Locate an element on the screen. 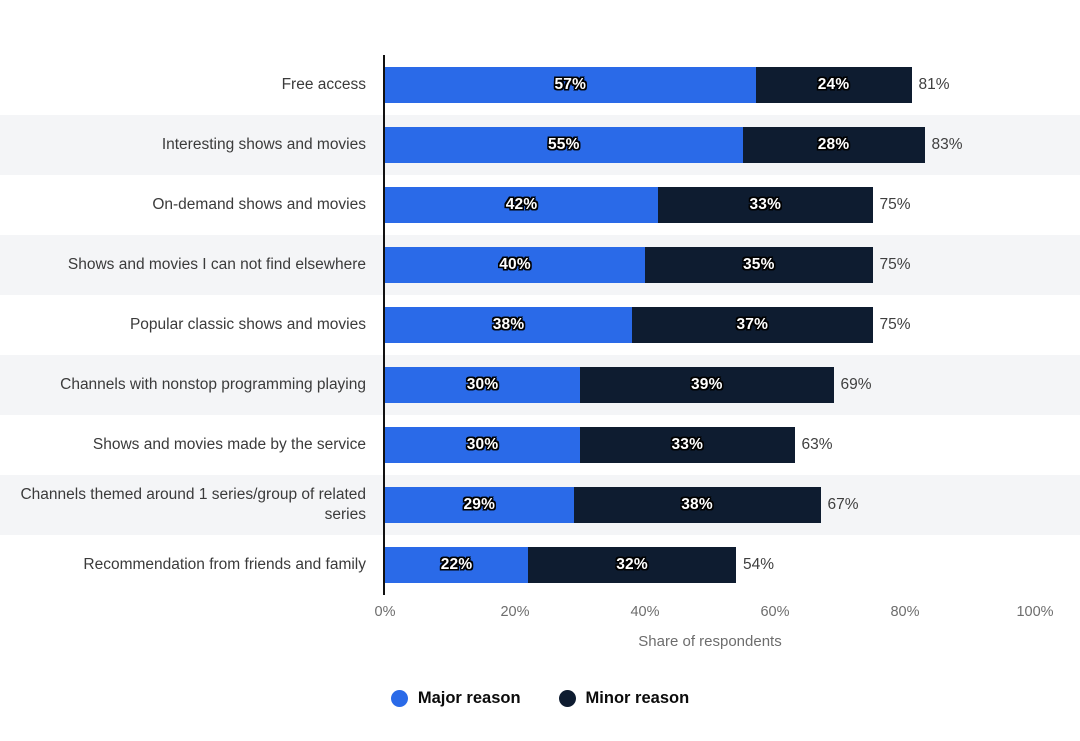  bar-segment-major-reason: 29% is located at coordinates (479, 505).